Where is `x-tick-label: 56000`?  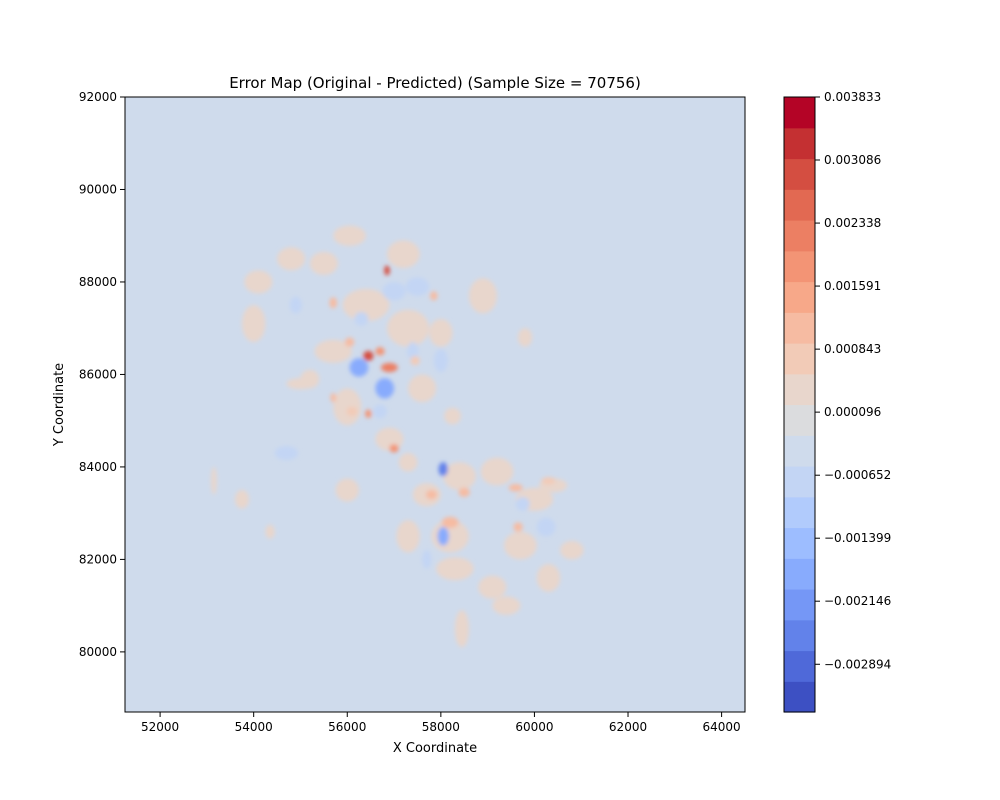 x-tick-label: 56000 is located at coordinates (347, 727).